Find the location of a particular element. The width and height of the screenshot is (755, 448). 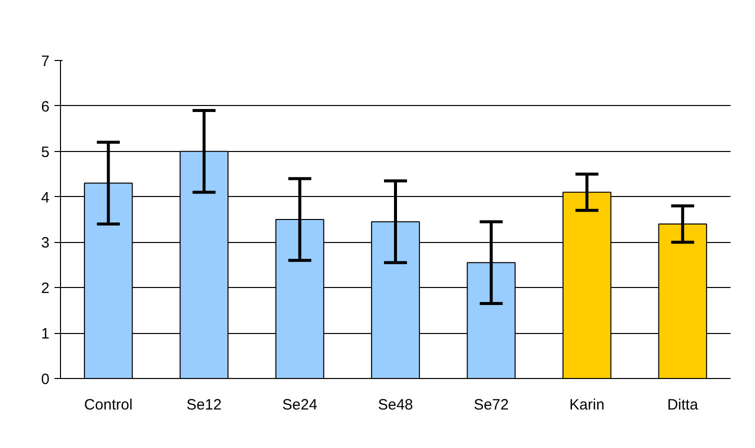

x-tick-label: Se48 is located at coordinates (396, 405).